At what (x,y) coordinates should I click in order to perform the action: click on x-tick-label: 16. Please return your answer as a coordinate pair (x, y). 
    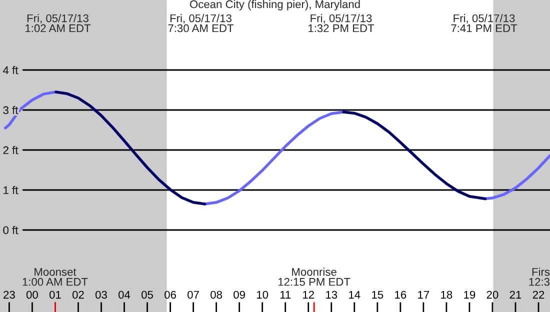
    Looking at the image, I should click on (400, 294).